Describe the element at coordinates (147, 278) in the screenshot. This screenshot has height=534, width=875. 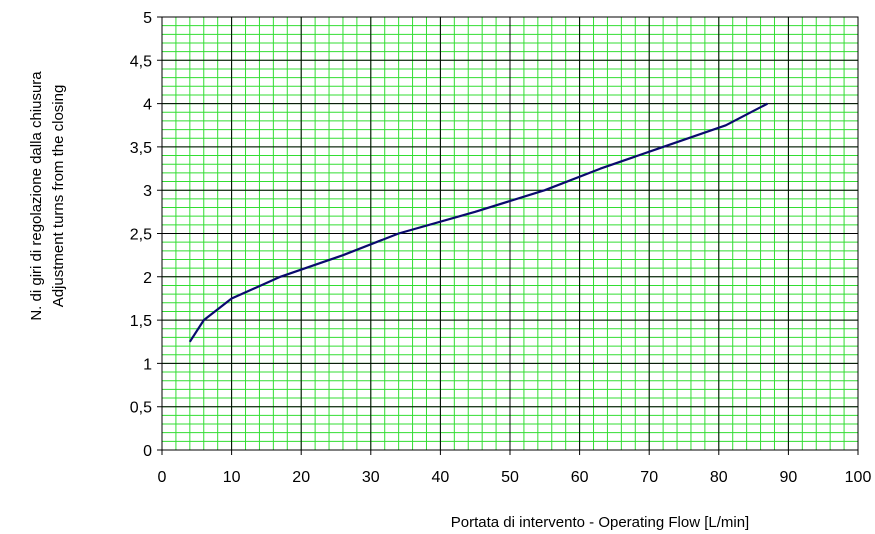
I see `y-tick-label: 2` at that location.